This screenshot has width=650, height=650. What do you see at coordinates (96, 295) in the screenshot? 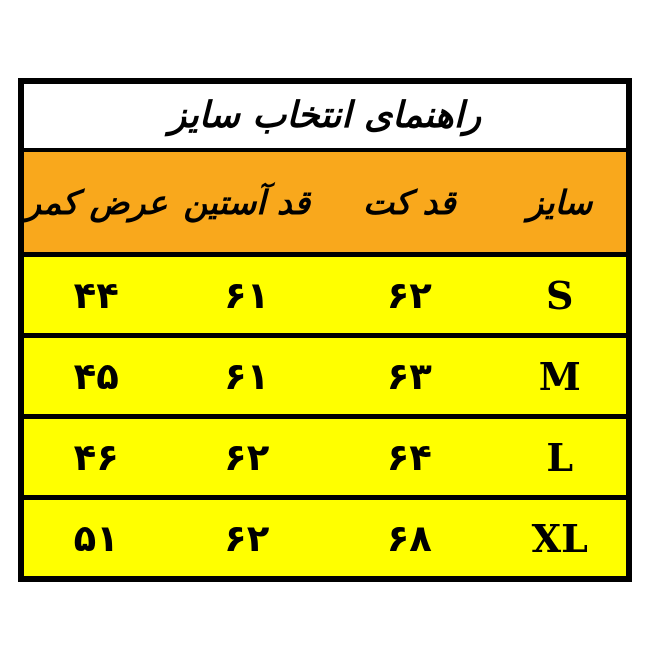
I see `cell-waist-width: ۴۴` at bounding box center [96, 295].